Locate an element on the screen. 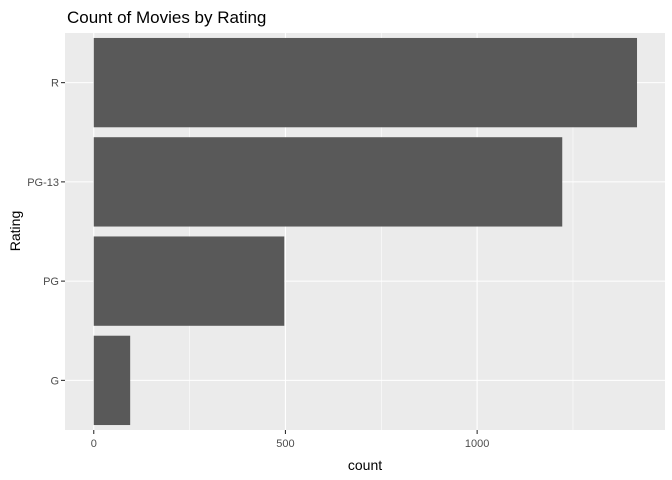 This screenshot has width=672, height=480. bar-pg is located at coordinates (189, 281).